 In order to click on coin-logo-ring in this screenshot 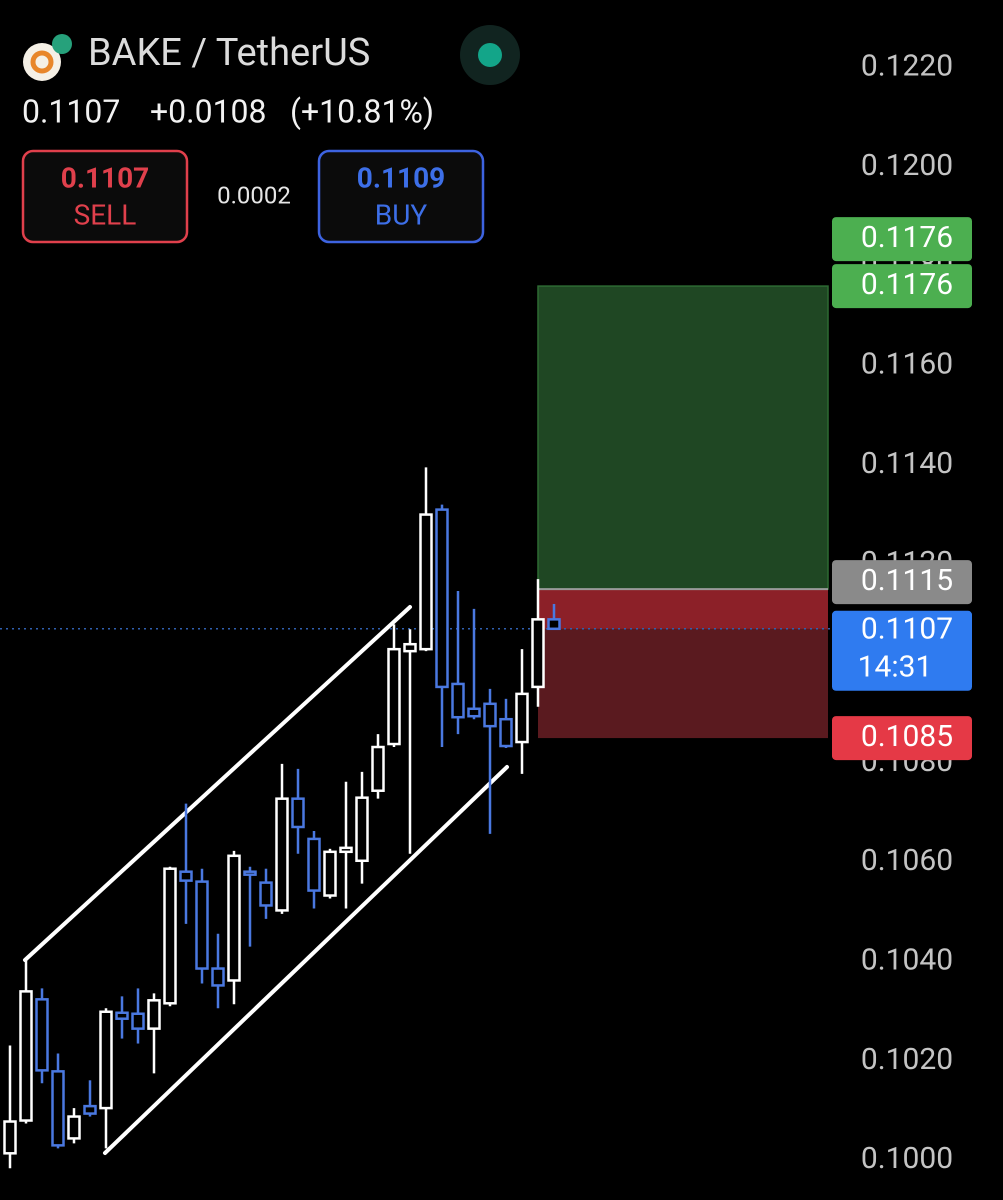, I will do `click(42, 62)`.